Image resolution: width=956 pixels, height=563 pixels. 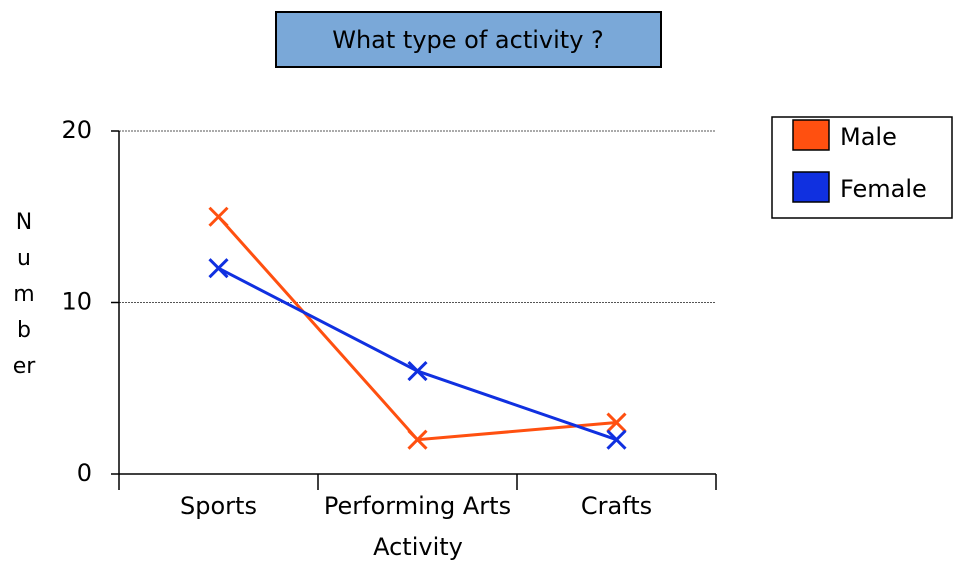 What do you see at coordinates (84, 473) in the screenshot?
I see `y-tick-label: 0` at bounding box center [84, 473].